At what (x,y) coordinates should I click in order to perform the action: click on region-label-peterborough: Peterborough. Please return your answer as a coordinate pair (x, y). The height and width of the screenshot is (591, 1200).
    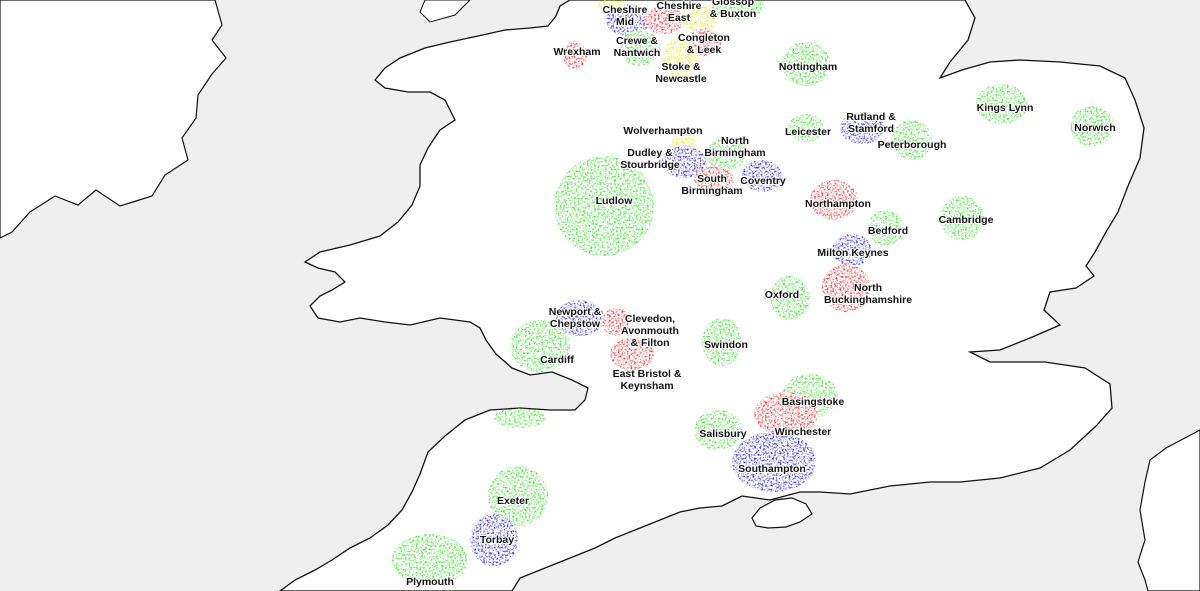
    Looking at the image, I should click on (912, 145).